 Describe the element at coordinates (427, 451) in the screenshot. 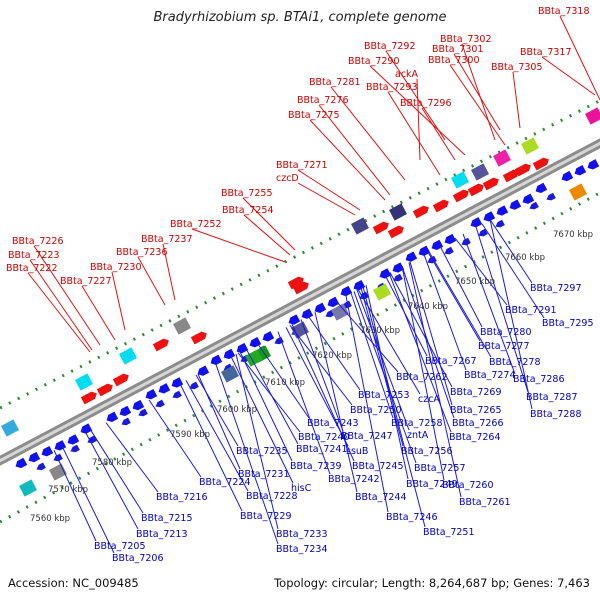

I see `reverse-gene-label: BBta_7256` at that location.